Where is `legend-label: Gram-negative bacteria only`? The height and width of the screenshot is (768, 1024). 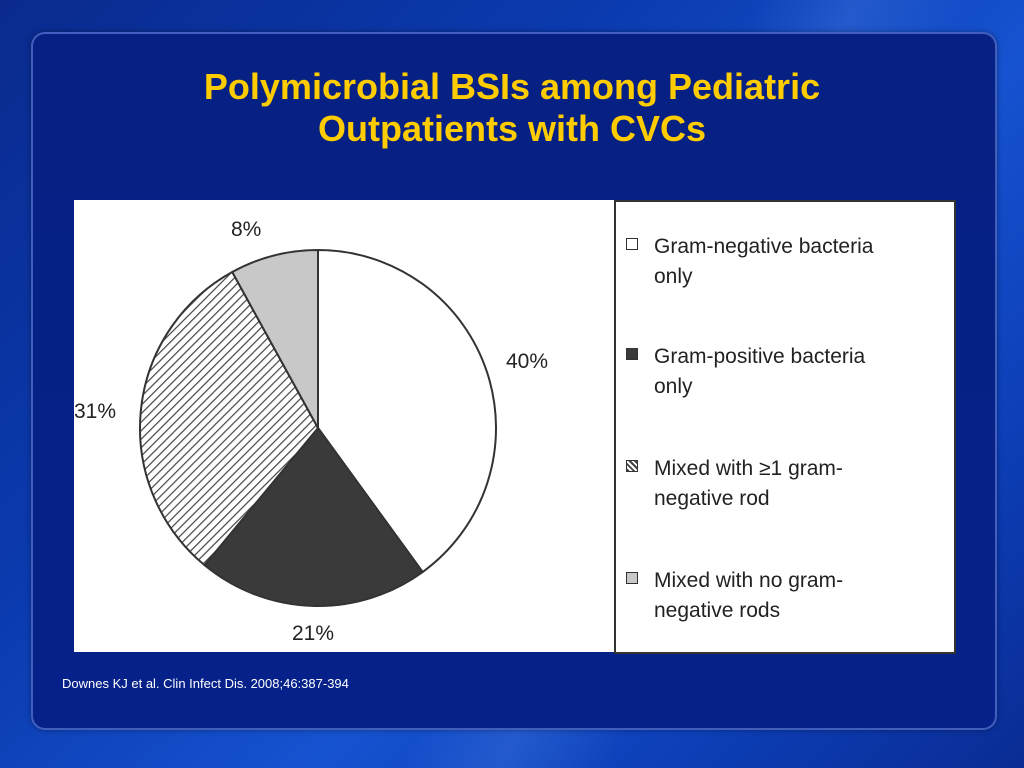
legend-label: Gram-negative bacteria only is located at coordinates (764, 261).